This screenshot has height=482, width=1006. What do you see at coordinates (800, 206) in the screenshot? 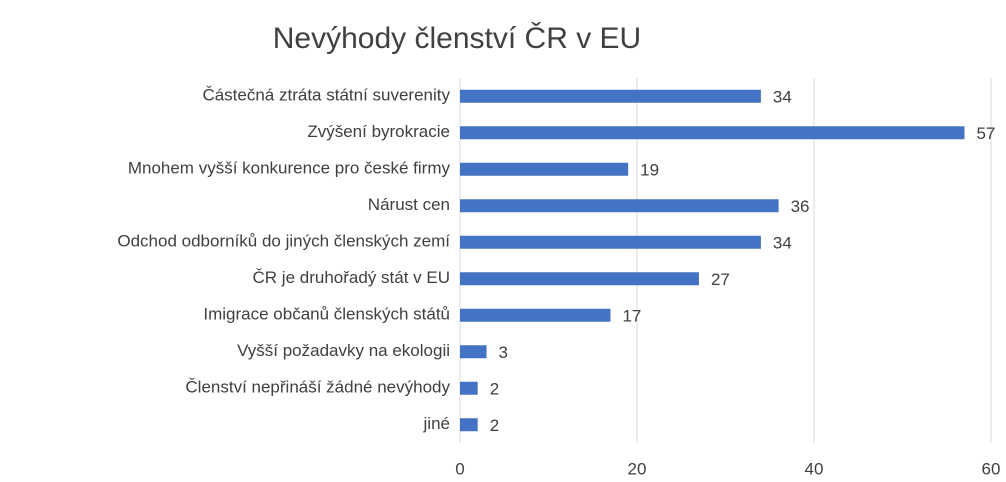
I see `data-label: 36` at bounding box center [800, 206].